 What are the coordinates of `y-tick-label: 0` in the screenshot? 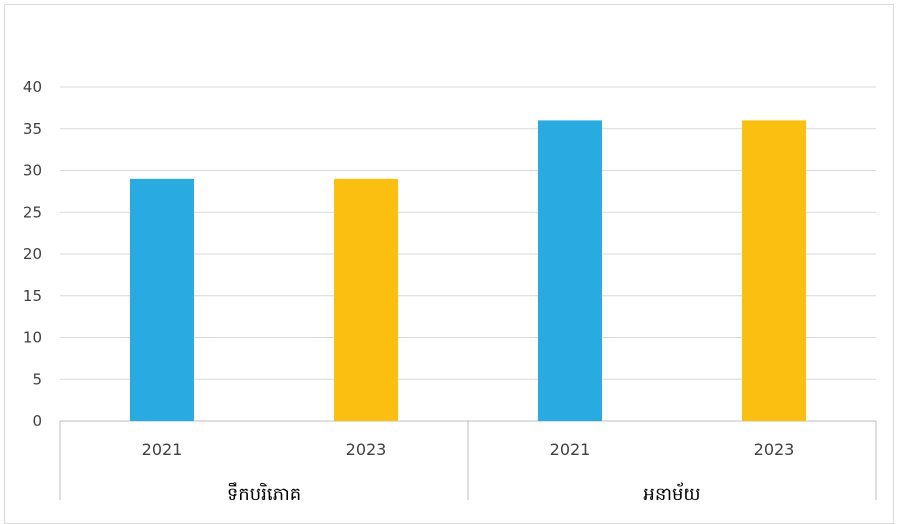 It's located at (37, 421).